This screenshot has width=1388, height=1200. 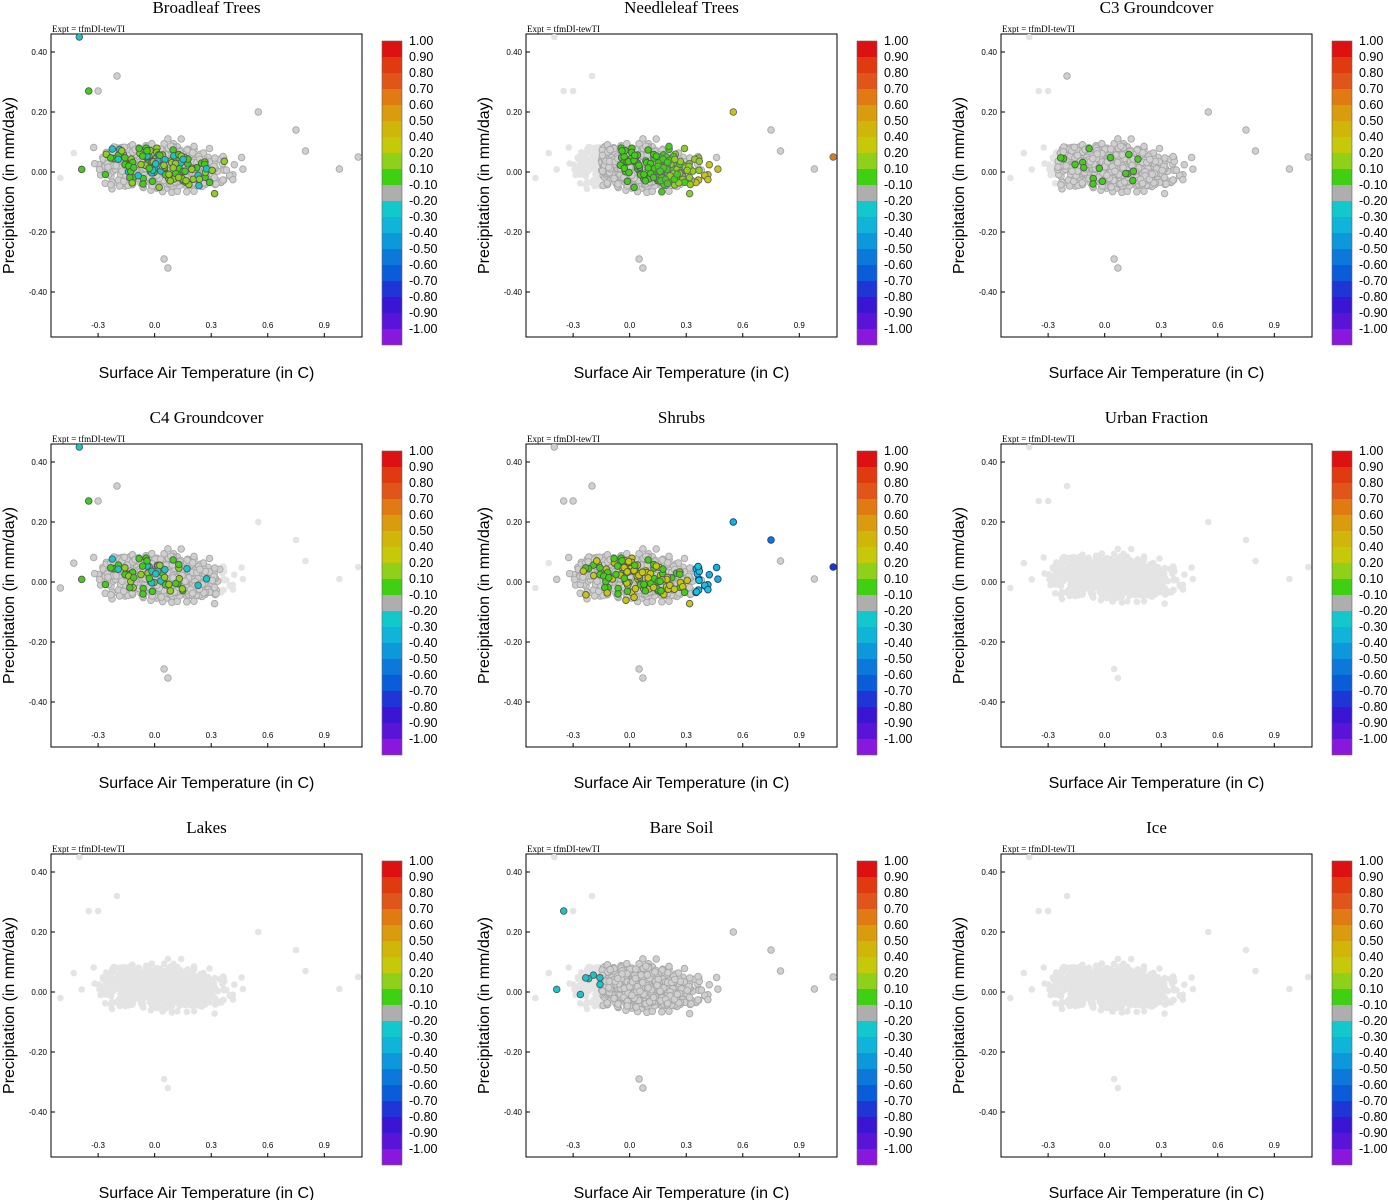 What do you see at coordinates (896, 563) in the screenshot?
I see `colorbar-label: 0.20` at bounding box center [896, 563].